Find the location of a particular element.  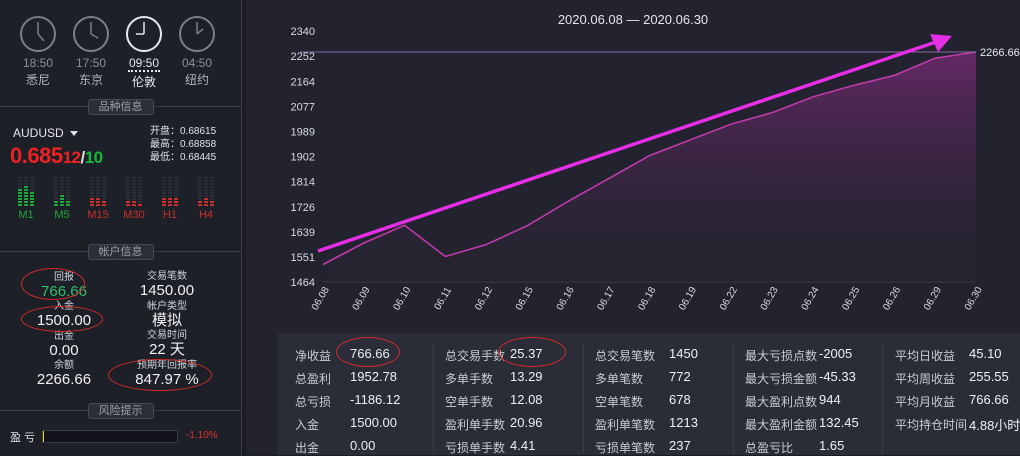

timeframe-label: M1 is located at coordinates (26, 215).